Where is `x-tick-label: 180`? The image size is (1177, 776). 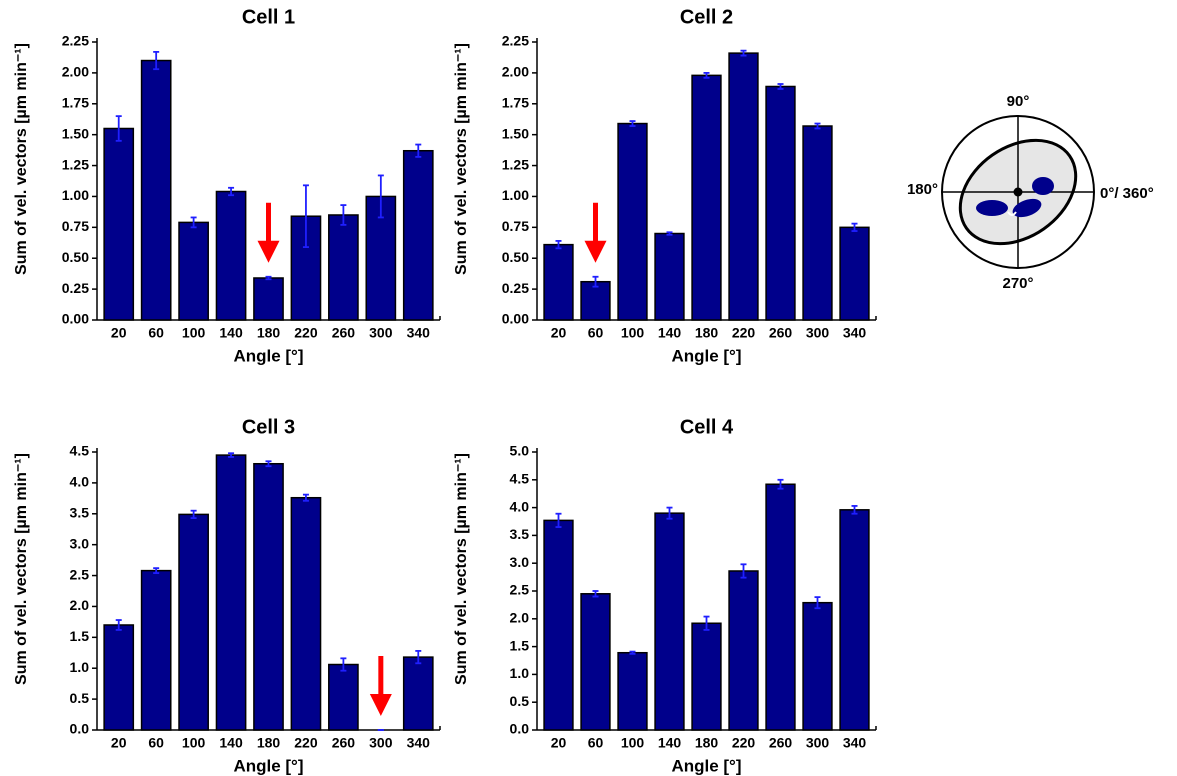 x-tick-label: 180 is located at coordinates (707, 333).